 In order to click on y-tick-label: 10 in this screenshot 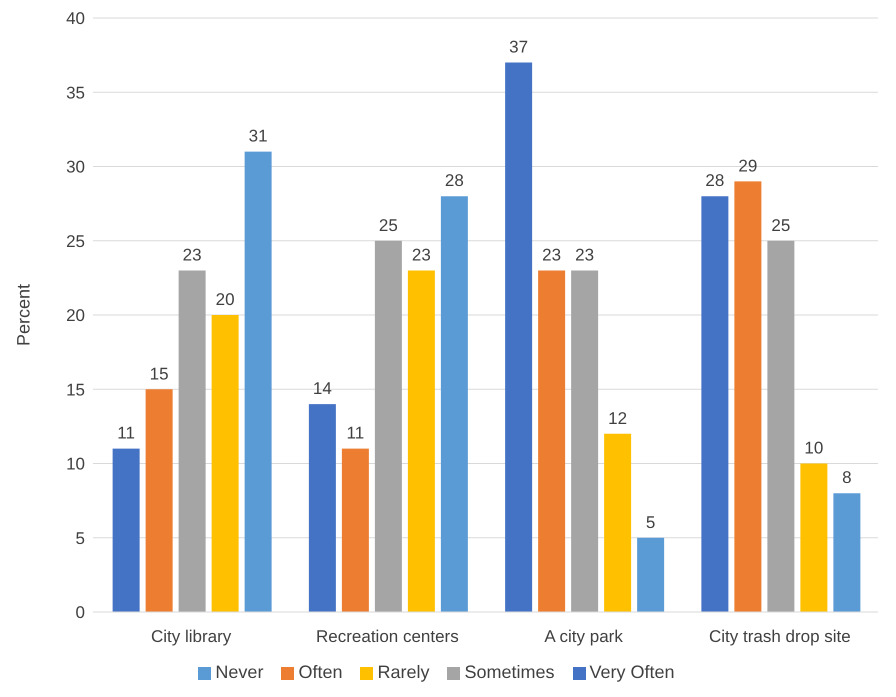, I will do `click(75, 464)`.